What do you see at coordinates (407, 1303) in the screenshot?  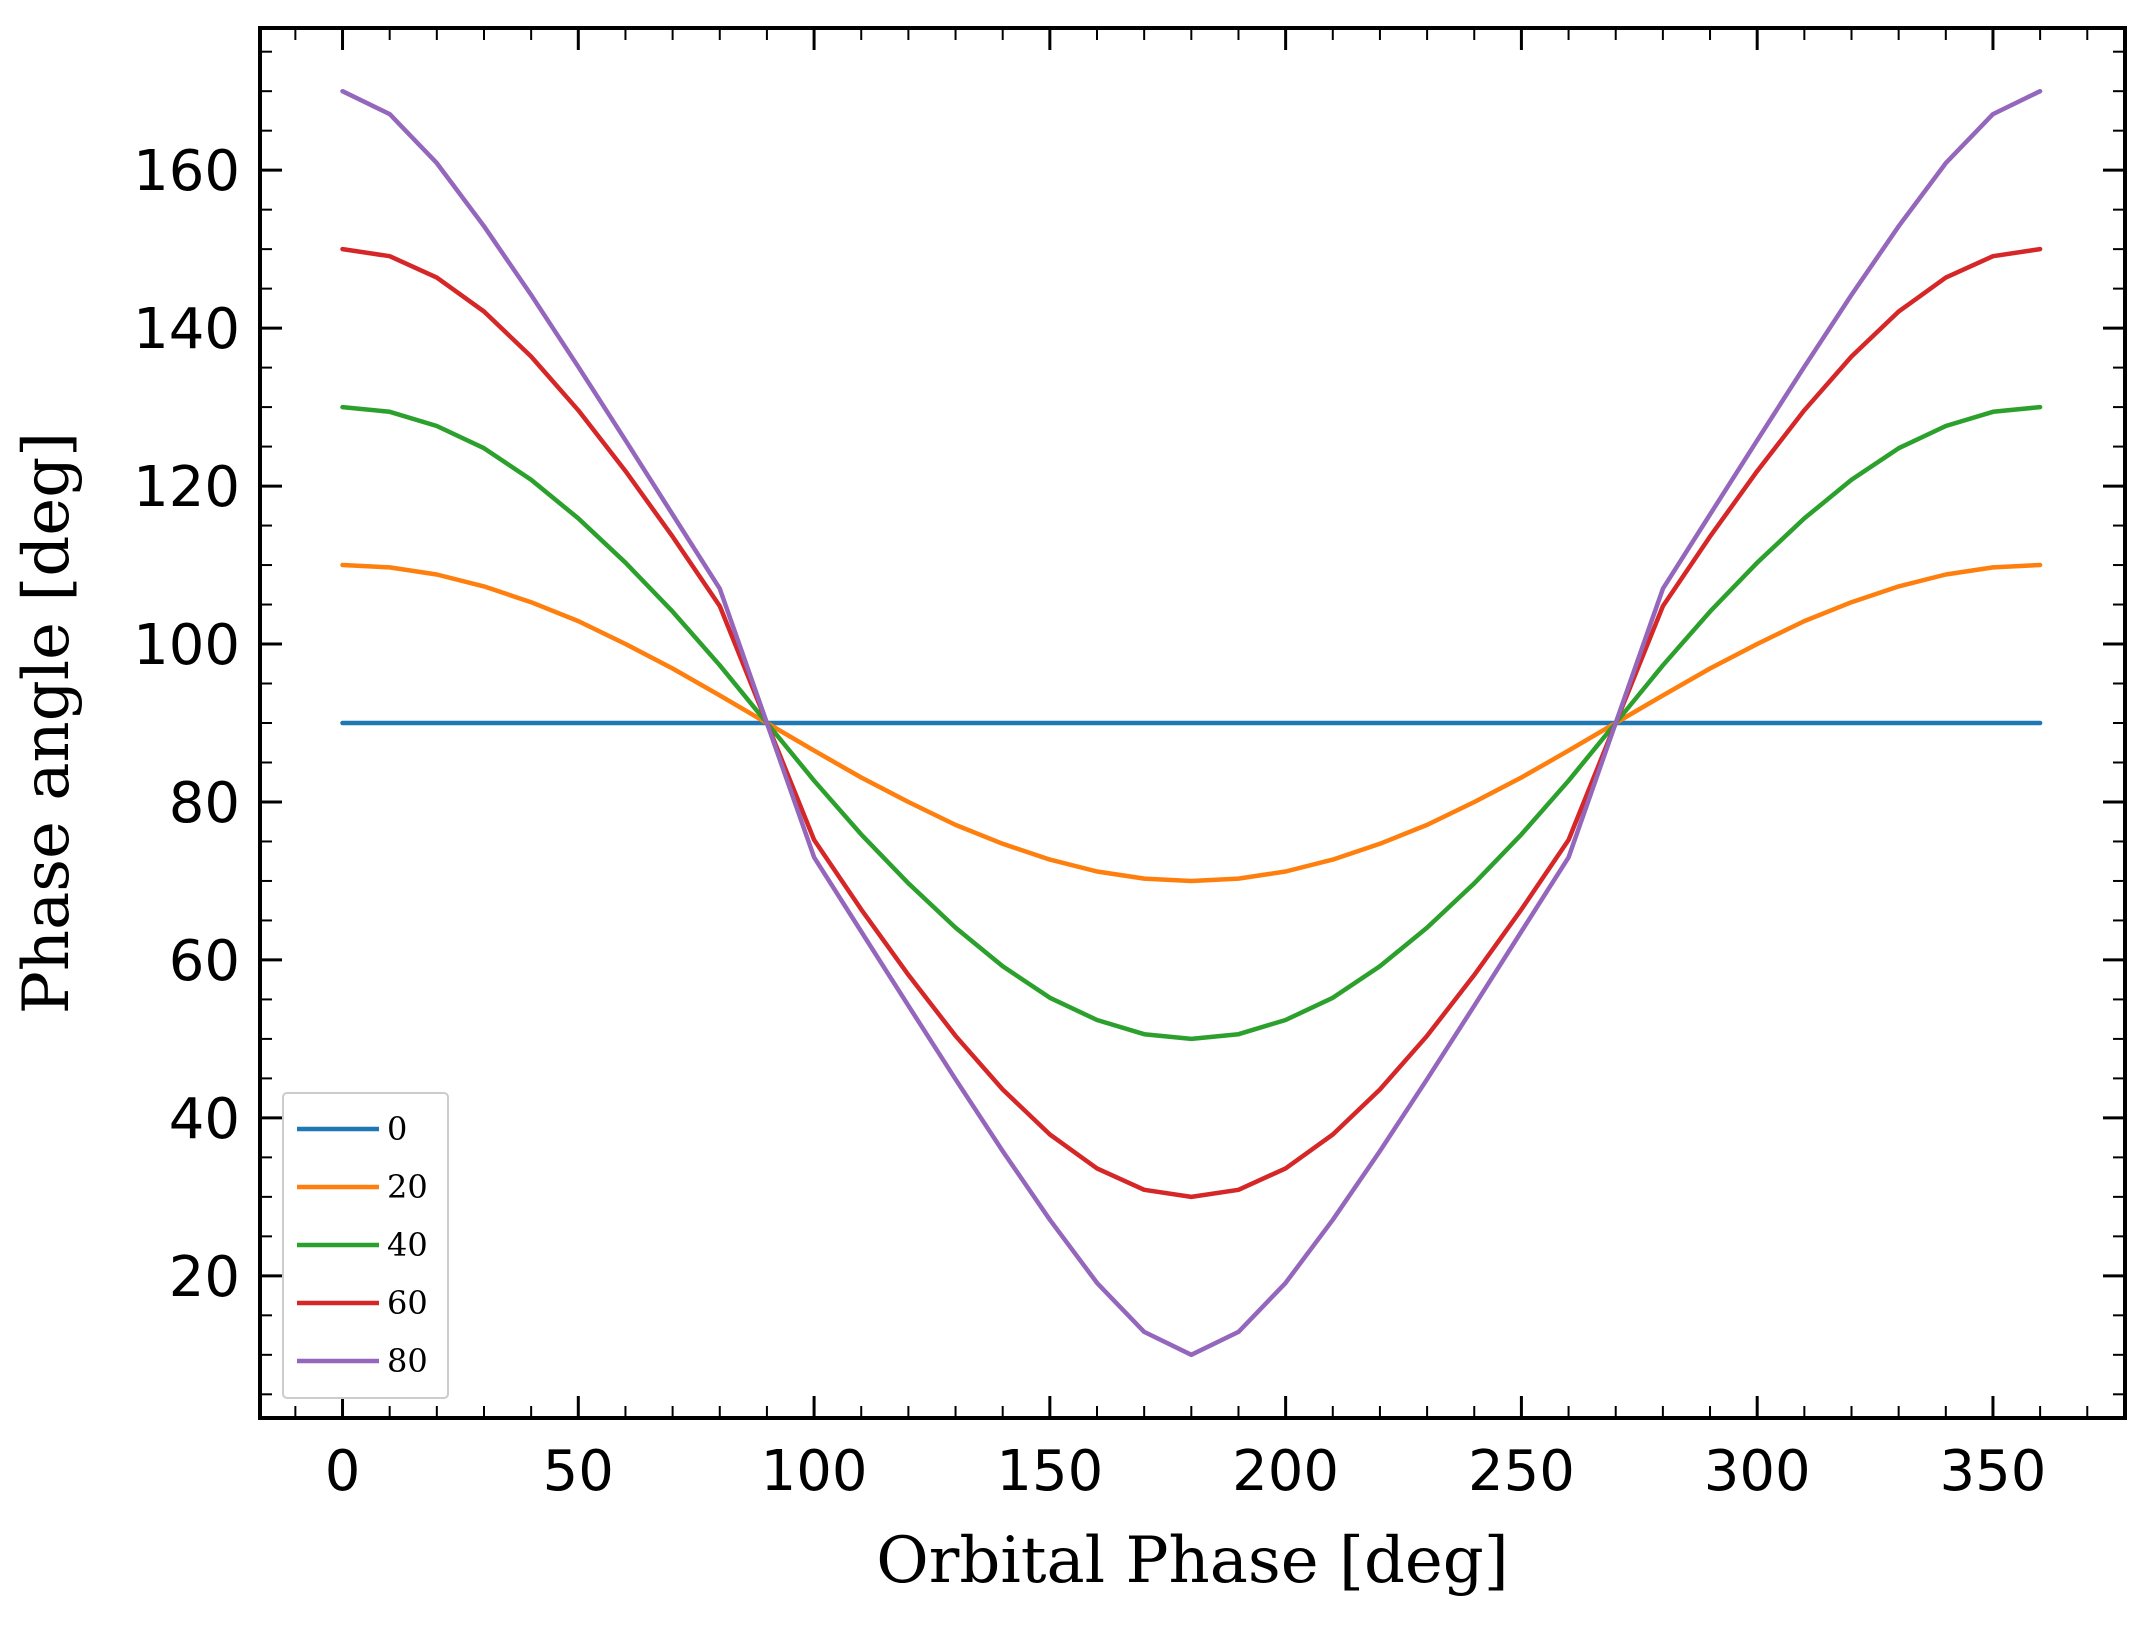 I see `legend-label: 60` at bounding box center [407, 1303].